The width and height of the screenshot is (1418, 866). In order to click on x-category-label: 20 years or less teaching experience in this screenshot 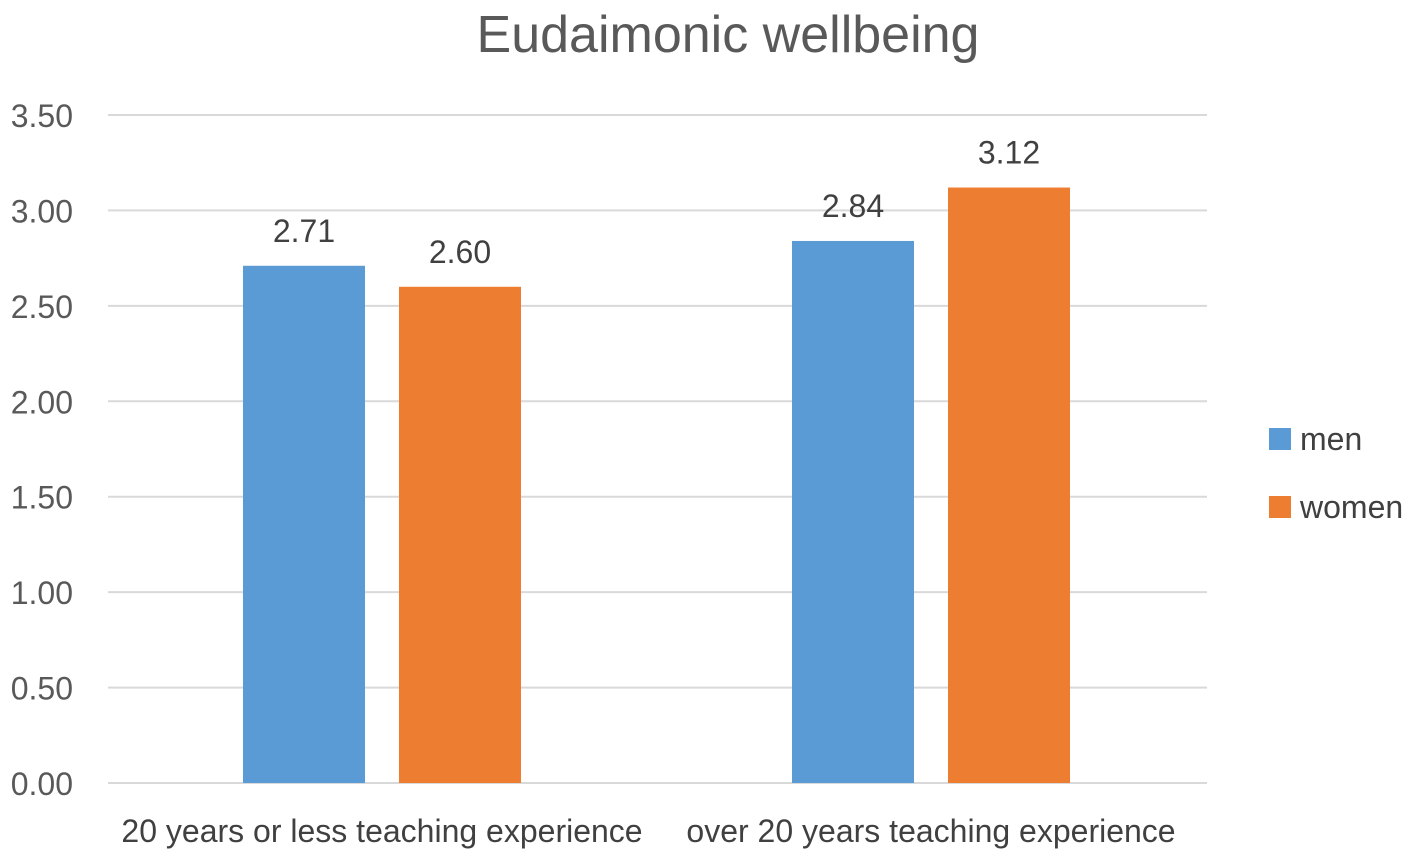, I will do `click(381, 831)`.